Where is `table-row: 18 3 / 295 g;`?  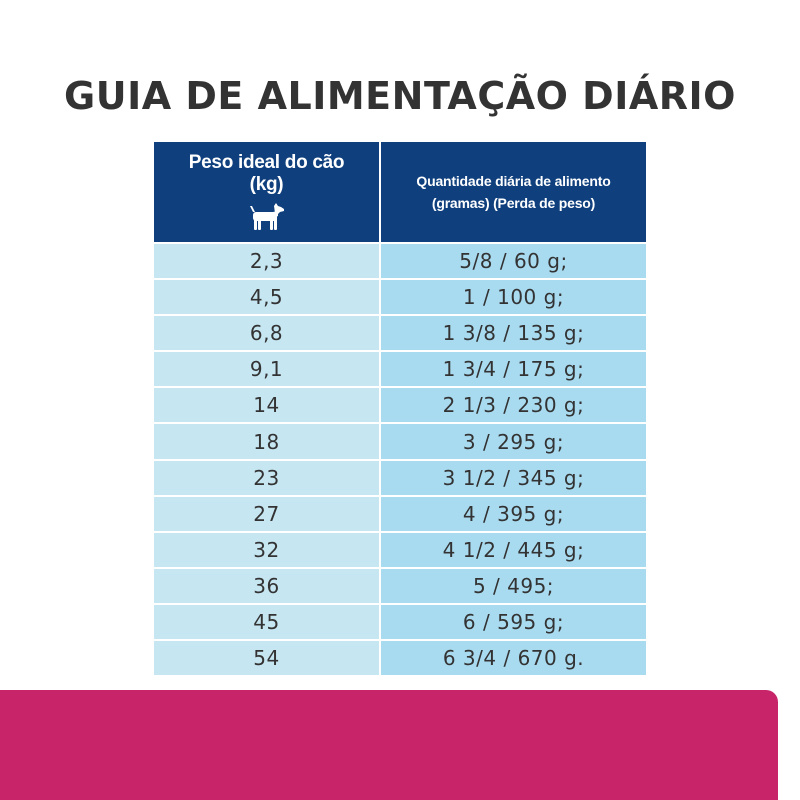
table-row: 18 3 / 295 g; is located at coordinates (400, 441).